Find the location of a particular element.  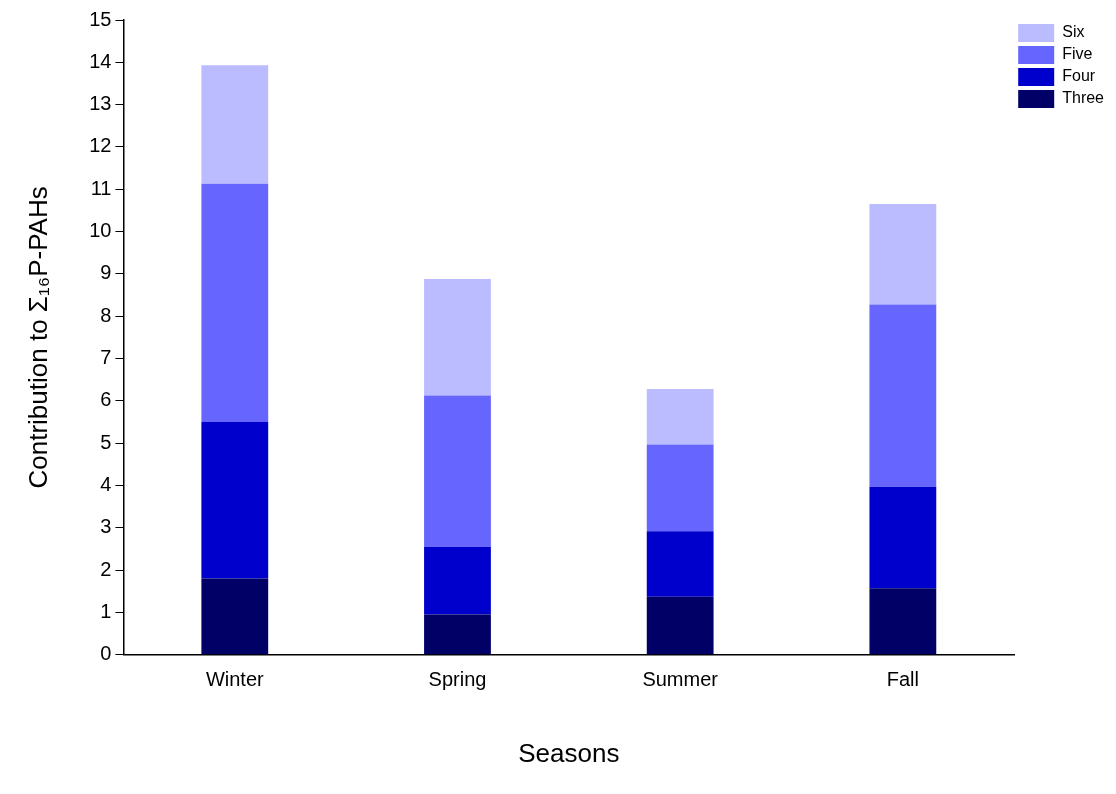

legend-label: Six is located at coordinates (1073, 32).